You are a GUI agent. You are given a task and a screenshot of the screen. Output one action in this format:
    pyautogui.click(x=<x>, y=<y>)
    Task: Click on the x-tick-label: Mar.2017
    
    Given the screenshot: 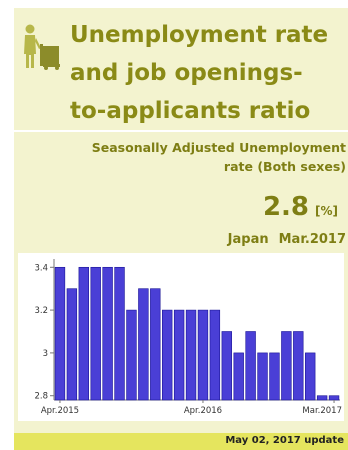 What is the action you would take?
    pyautogui.click(x=322, y=411)
    